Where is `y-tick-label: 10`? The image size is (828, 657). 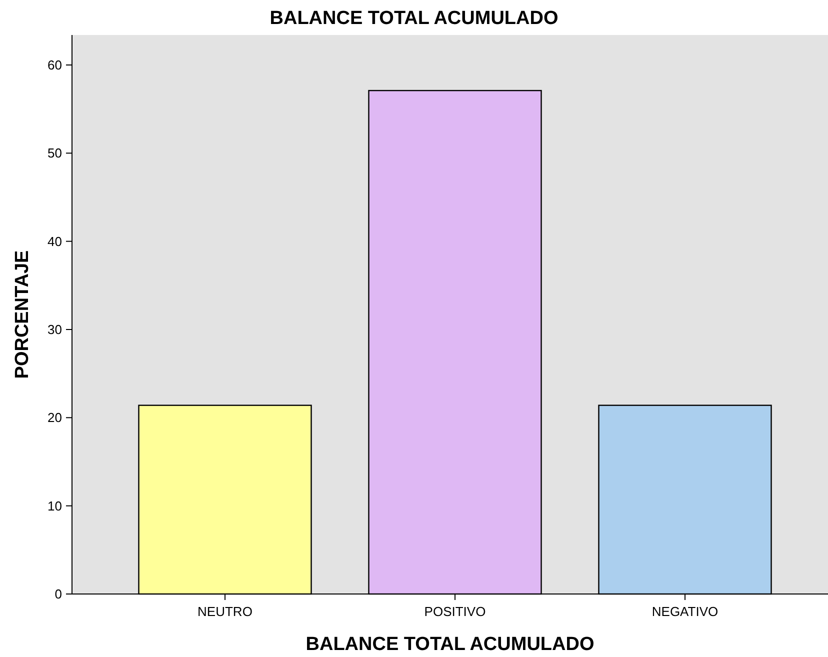
y-tick-label: 10 is located at coordinates (55, 506).